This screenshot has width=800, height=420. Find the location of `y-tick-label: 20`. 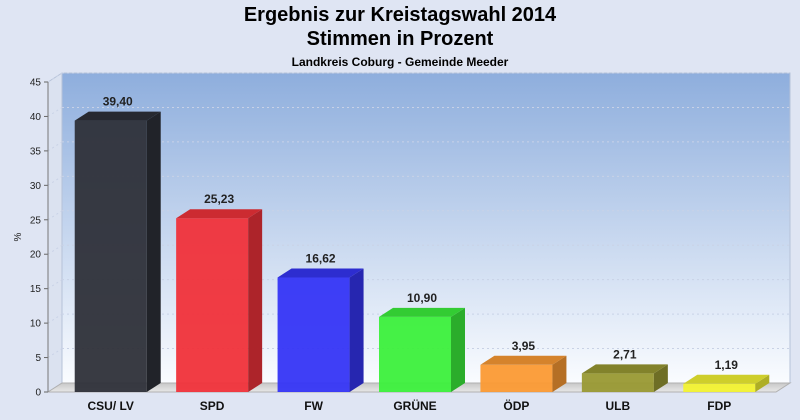

y-tick-label: 20 is located at coordinates (36, 255).